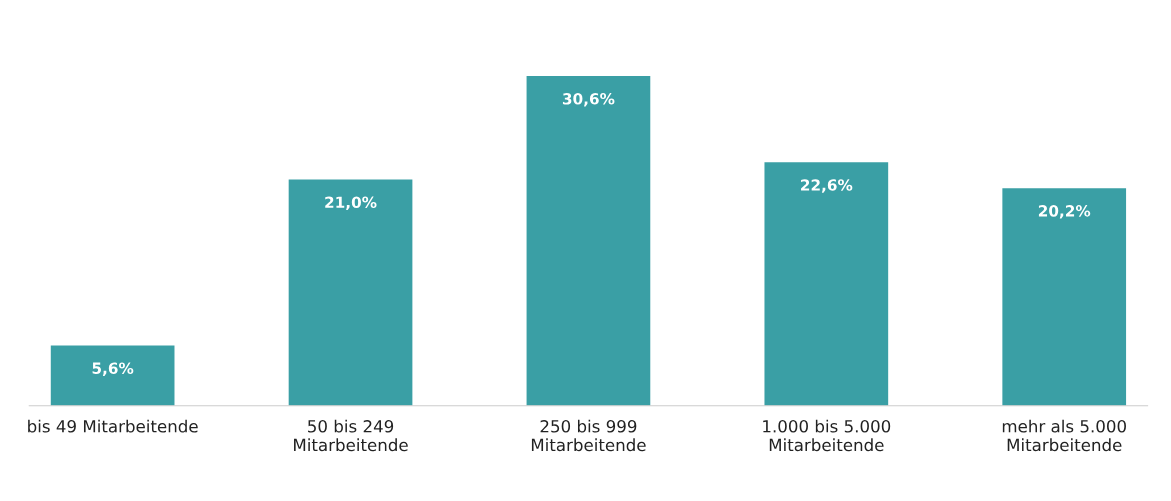 The height and width of the screenshot is (501, 1171). Describe the element at coordinates (113, 369) in the screenshot. I see `data-label: 5,6%` at that location.